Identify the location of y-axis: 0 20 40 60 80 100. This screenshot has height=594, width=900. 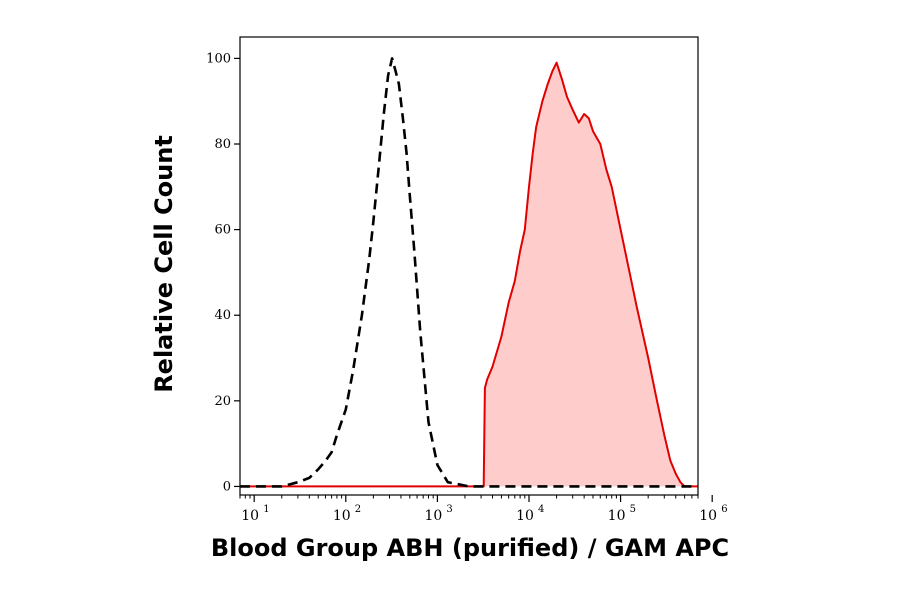
(223, 272).